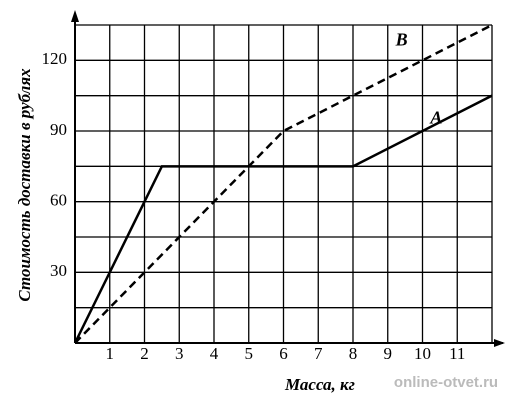  What do you see at coordinates (214, 353) in the screenshot?
I see `x-tick-label: 4` at bounding box center [214, 353].